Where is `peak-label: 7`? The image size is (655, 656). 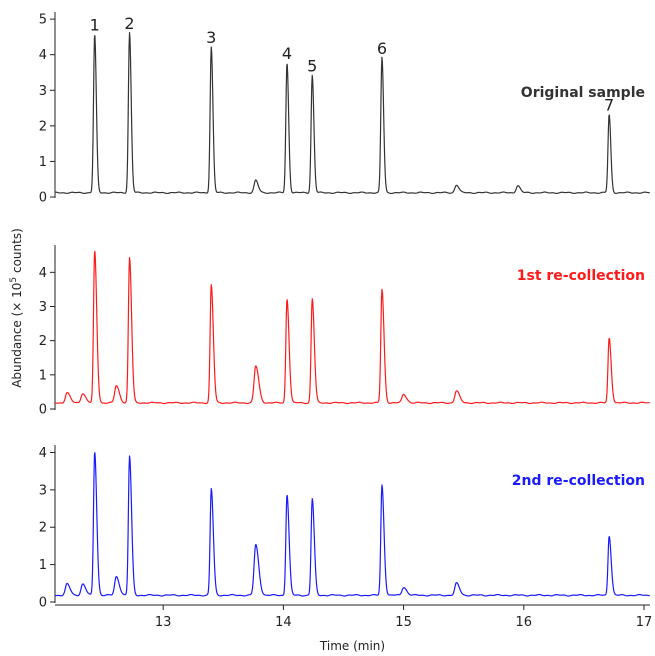
peak-label: 7 is located at coordinates (609, 105).